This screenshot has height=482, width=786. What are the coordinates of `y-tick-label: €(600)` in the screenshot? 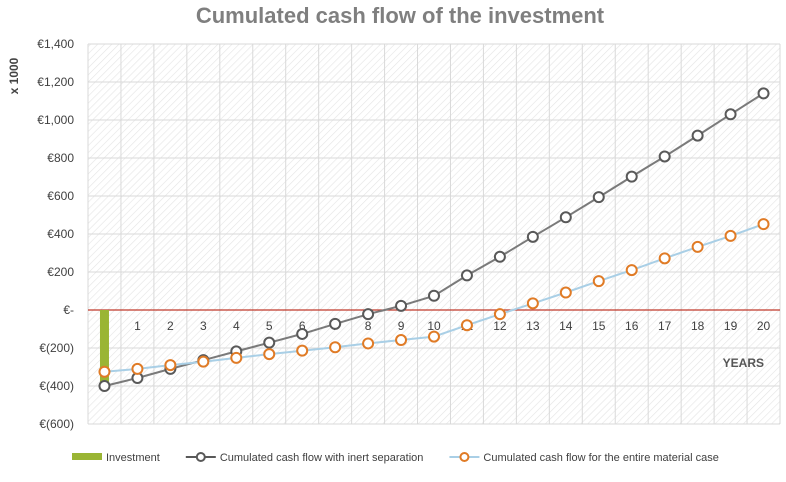 It's located at (56, 424).